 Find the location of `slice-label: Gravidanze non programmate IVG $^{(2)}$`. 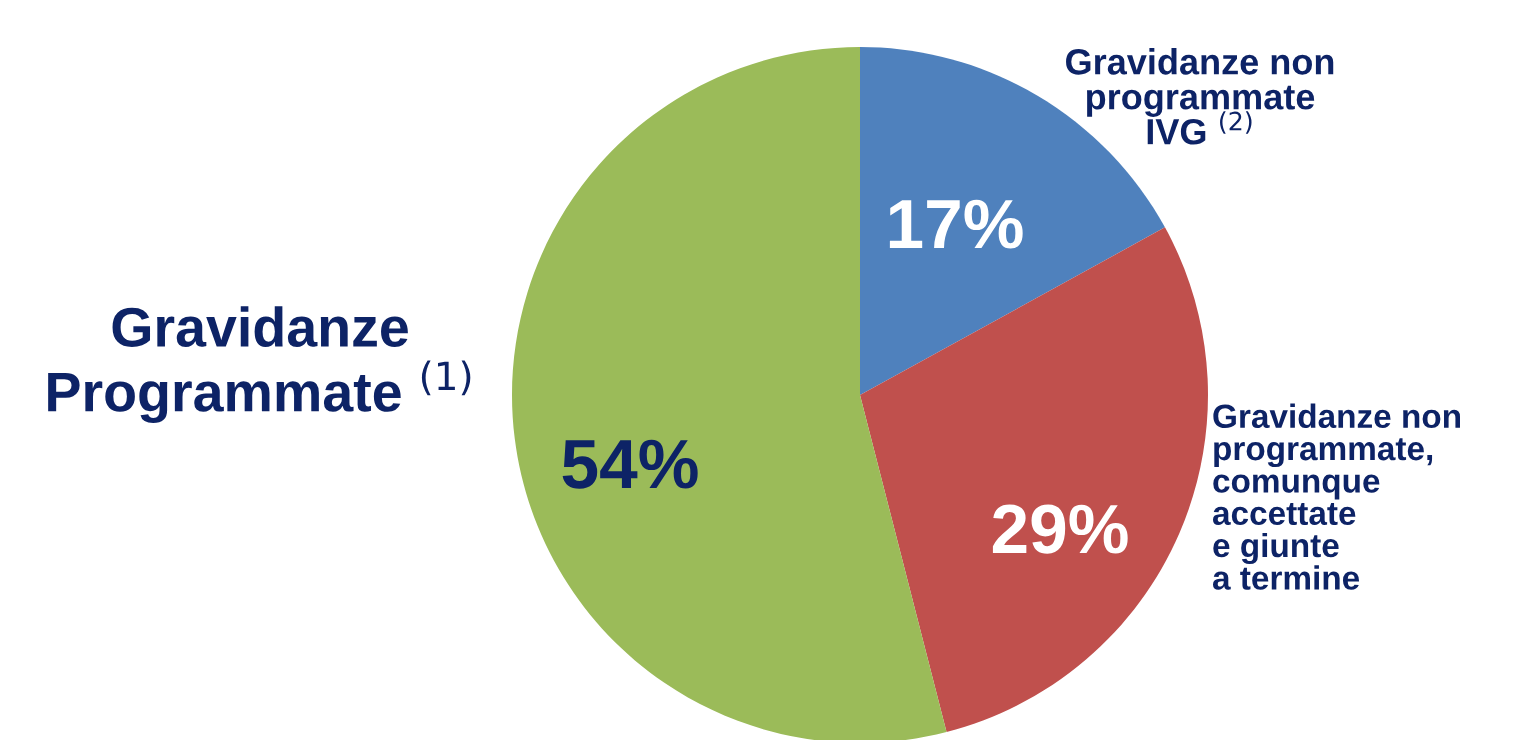

slice-label: Gravidanze non programmate IVG $^{(2)}$ is located at coordinates (1200, 96).